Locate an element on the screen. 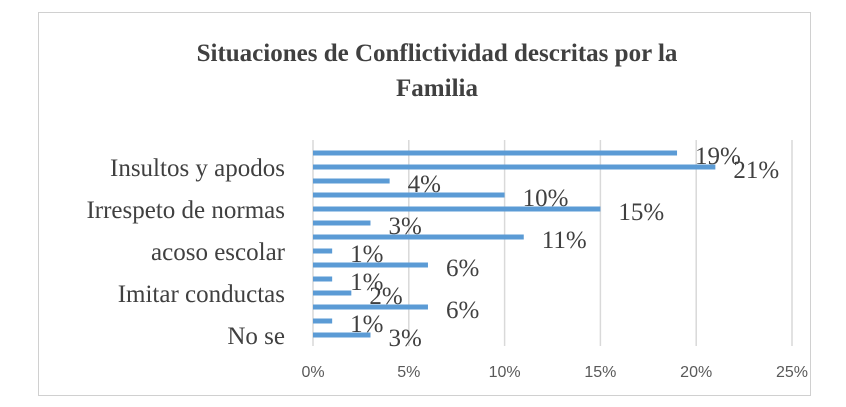 This screenshot has width=846, height=407. data-label: 15% is located at coordinates (641, 212).